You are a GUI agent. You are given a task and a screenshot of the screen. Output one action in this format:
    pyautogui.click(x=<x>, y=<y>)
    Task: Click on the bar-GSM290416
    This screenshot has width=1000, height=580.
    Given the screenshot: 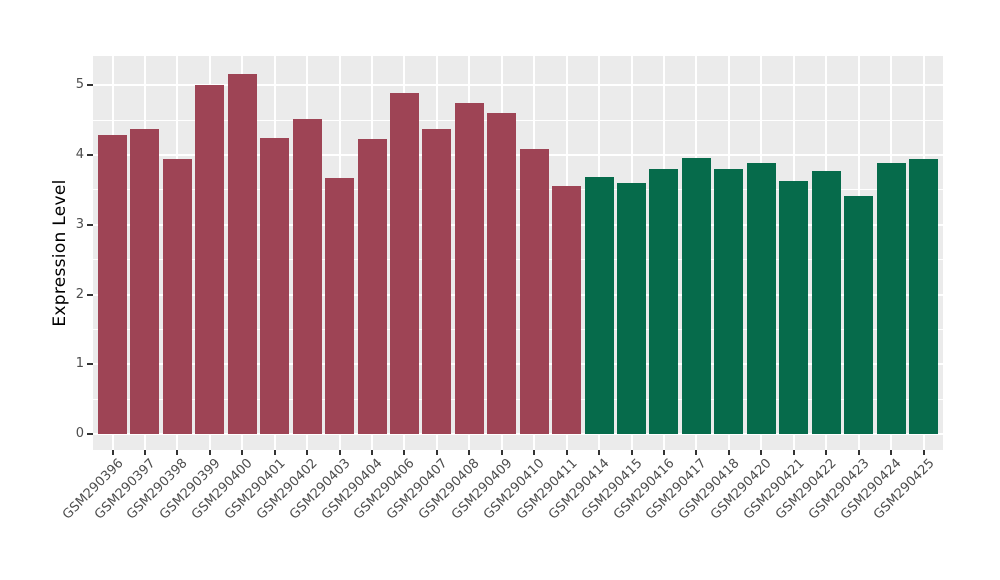 What is the action you would take?
    pyautogui.click(x=664, y=301)
    